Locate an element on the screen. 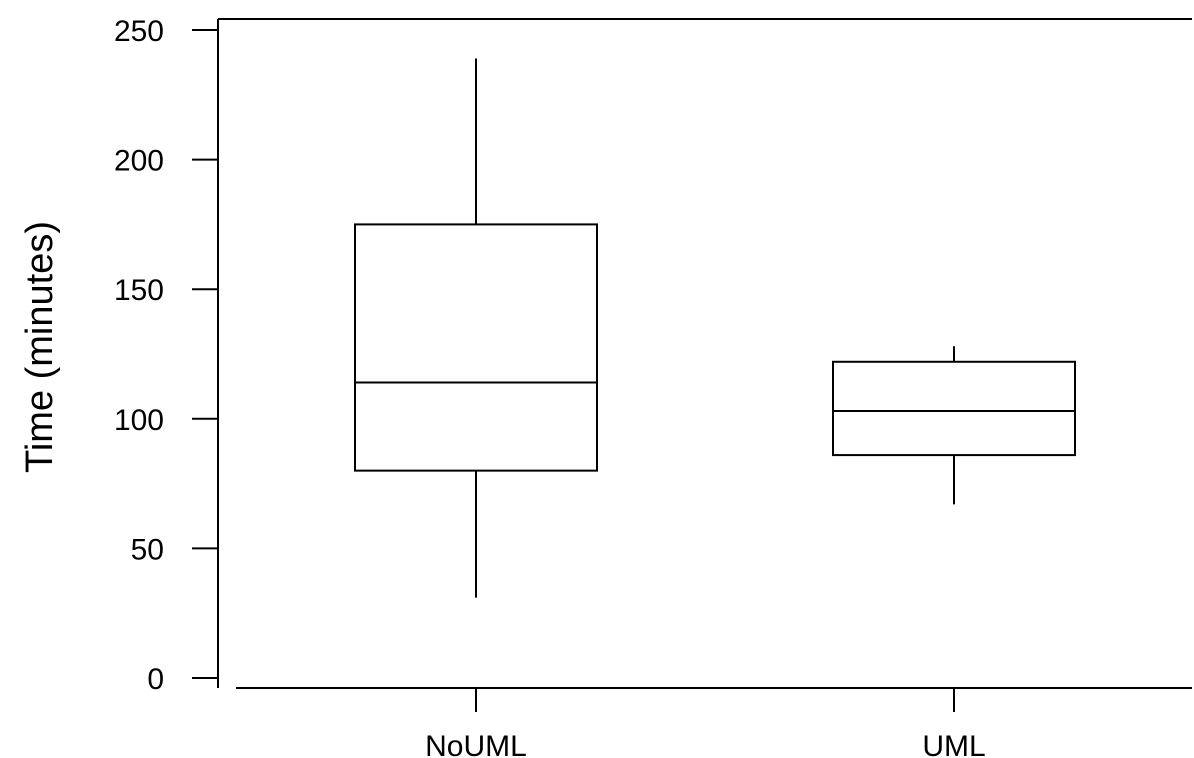 The width and height of the screenshot is (1194, 758). y-tick-label: 200 is located at coordinates (139, 161).